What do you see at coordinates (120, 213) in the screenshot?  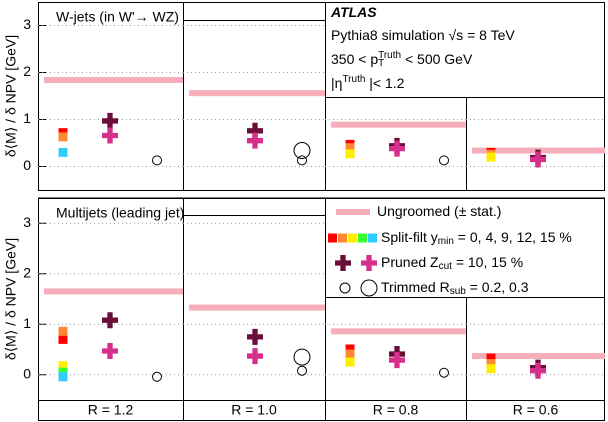 I see `panel-title: Multijets (leading jet)` at bounding box center [120, 213].